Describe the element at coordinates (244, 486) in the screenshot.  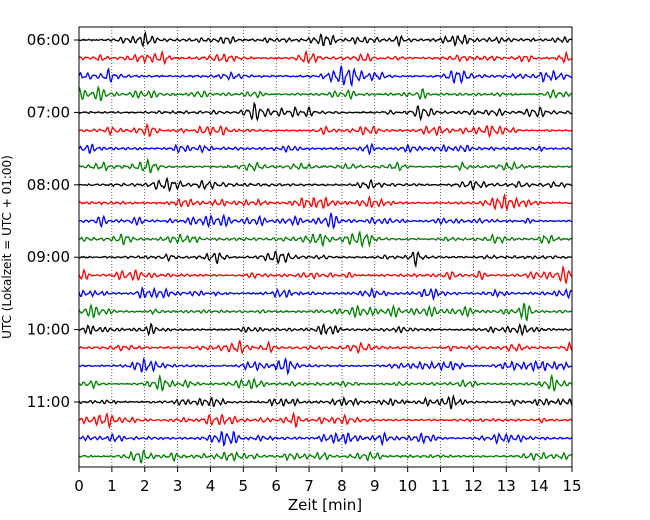
I see `x-tick-label: 5` at that location.